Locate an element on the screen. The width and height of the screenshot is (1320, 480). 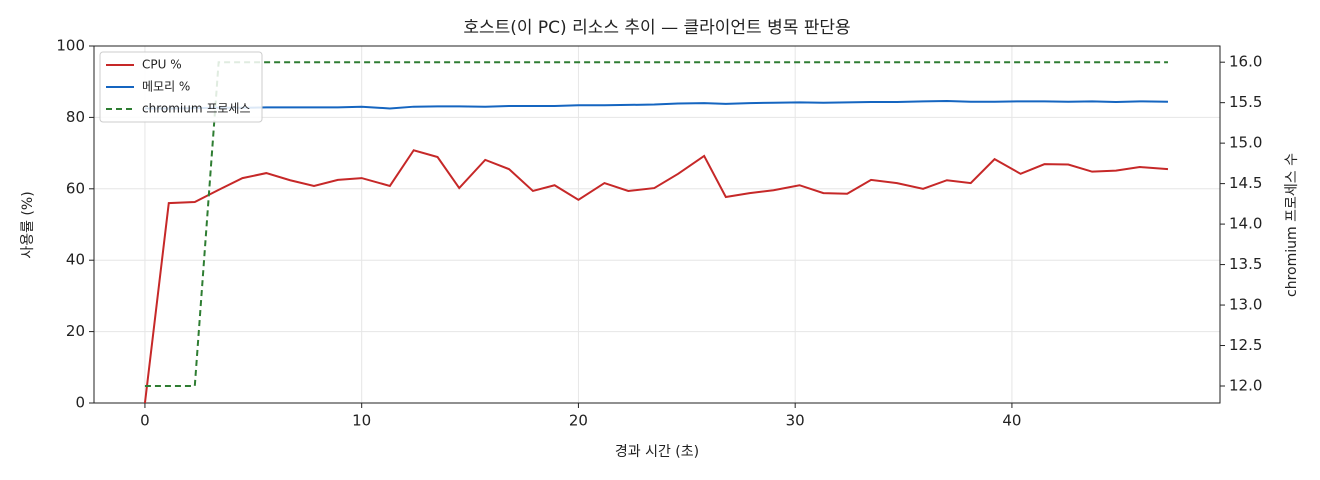
y2-tick-label: 15.5 is located at coordinates (1245, 102).